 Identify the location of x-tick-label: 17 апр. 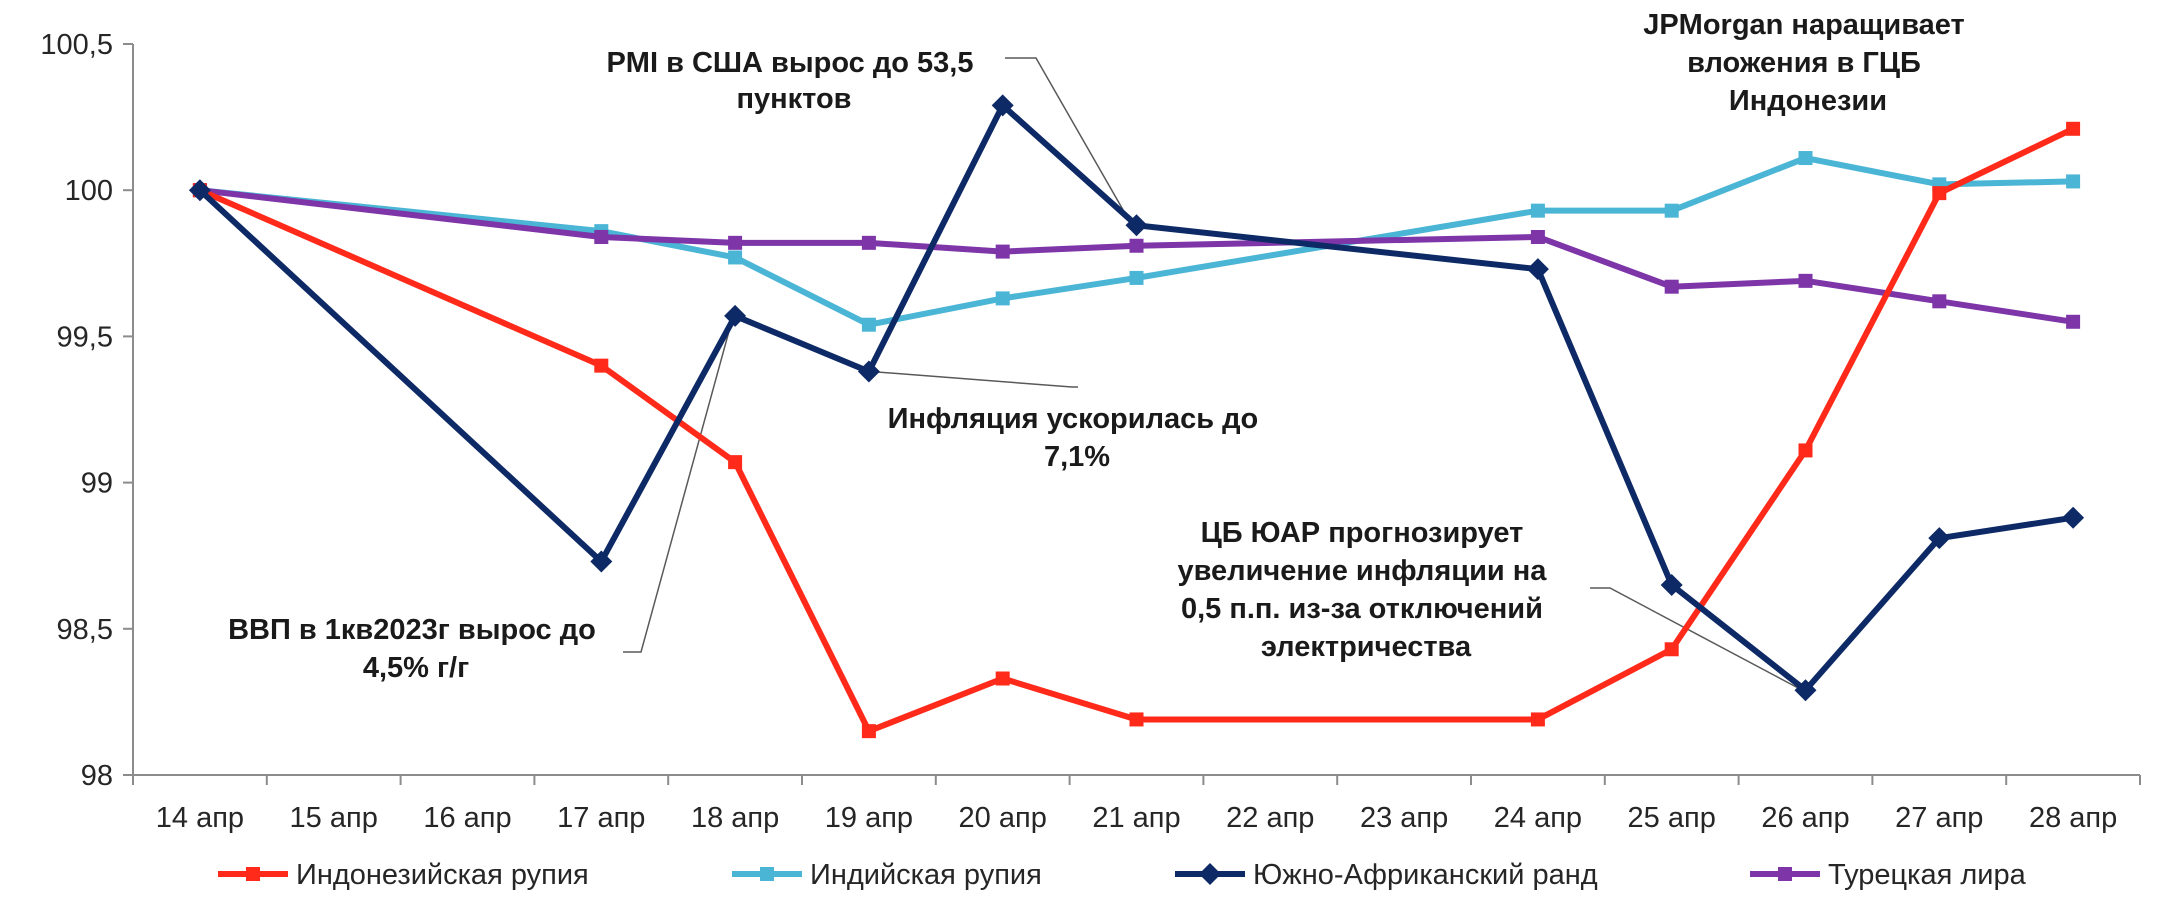
(601, 818).